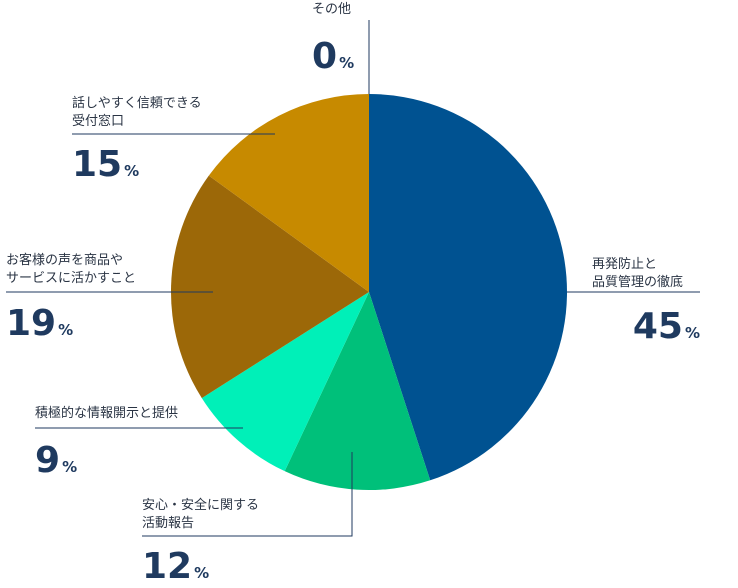  What do you see at coordinates (175, 566) in the screenshot?
I see `slice-value-label: 12%` at bounding box center [175, 566].